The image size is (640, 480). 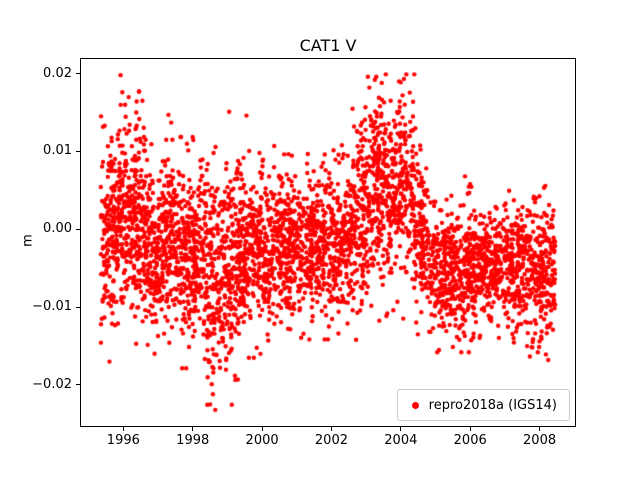 I want to click on x-tick-label: 2004, so click(x=401, y=440).